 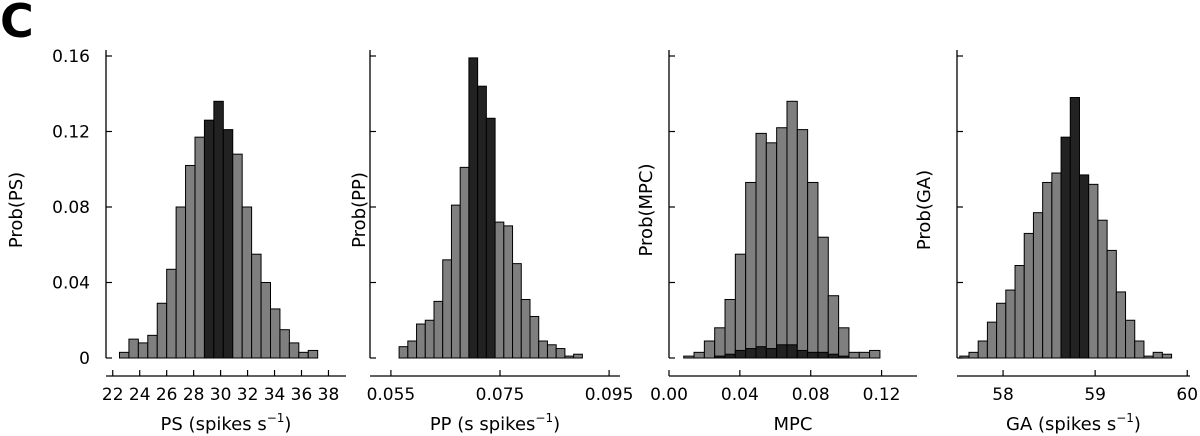 What do you see at coordinates (609, 395) in the screenshot?
I see `x-tick-label: 0.095` at bounding box center [609, 395].